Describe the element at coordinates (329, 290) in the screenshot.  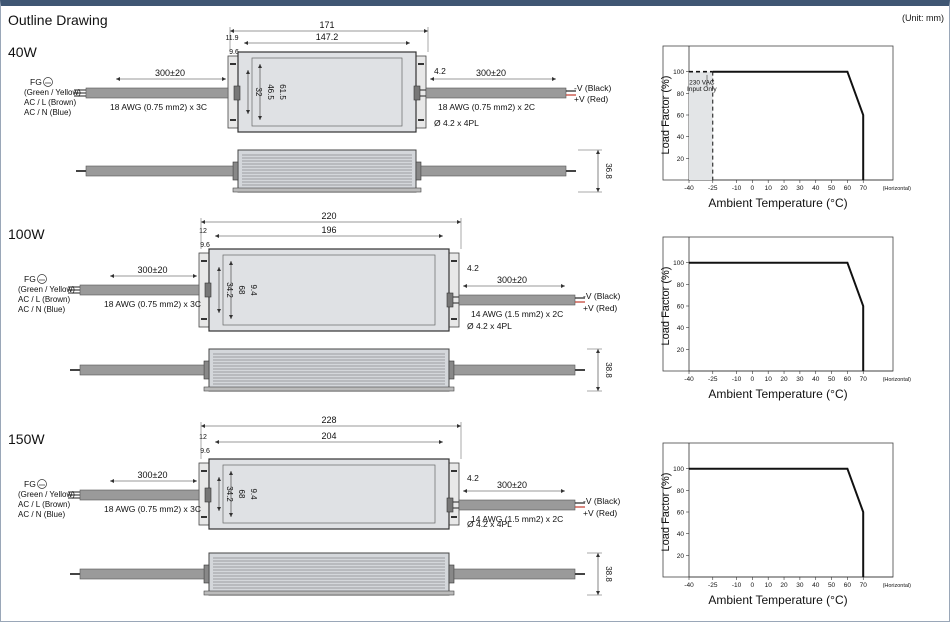
I see `sec1-housing` at that location.